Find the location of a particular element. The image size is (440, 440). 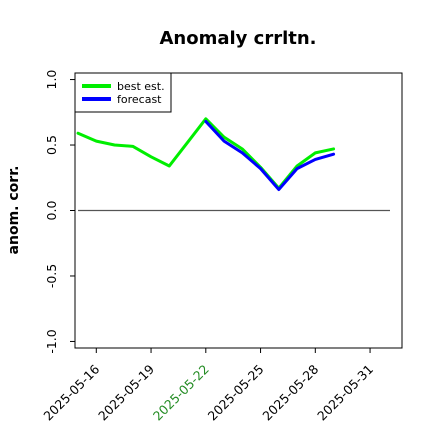

legend-label: forecast is located at coordinates (139, 99).